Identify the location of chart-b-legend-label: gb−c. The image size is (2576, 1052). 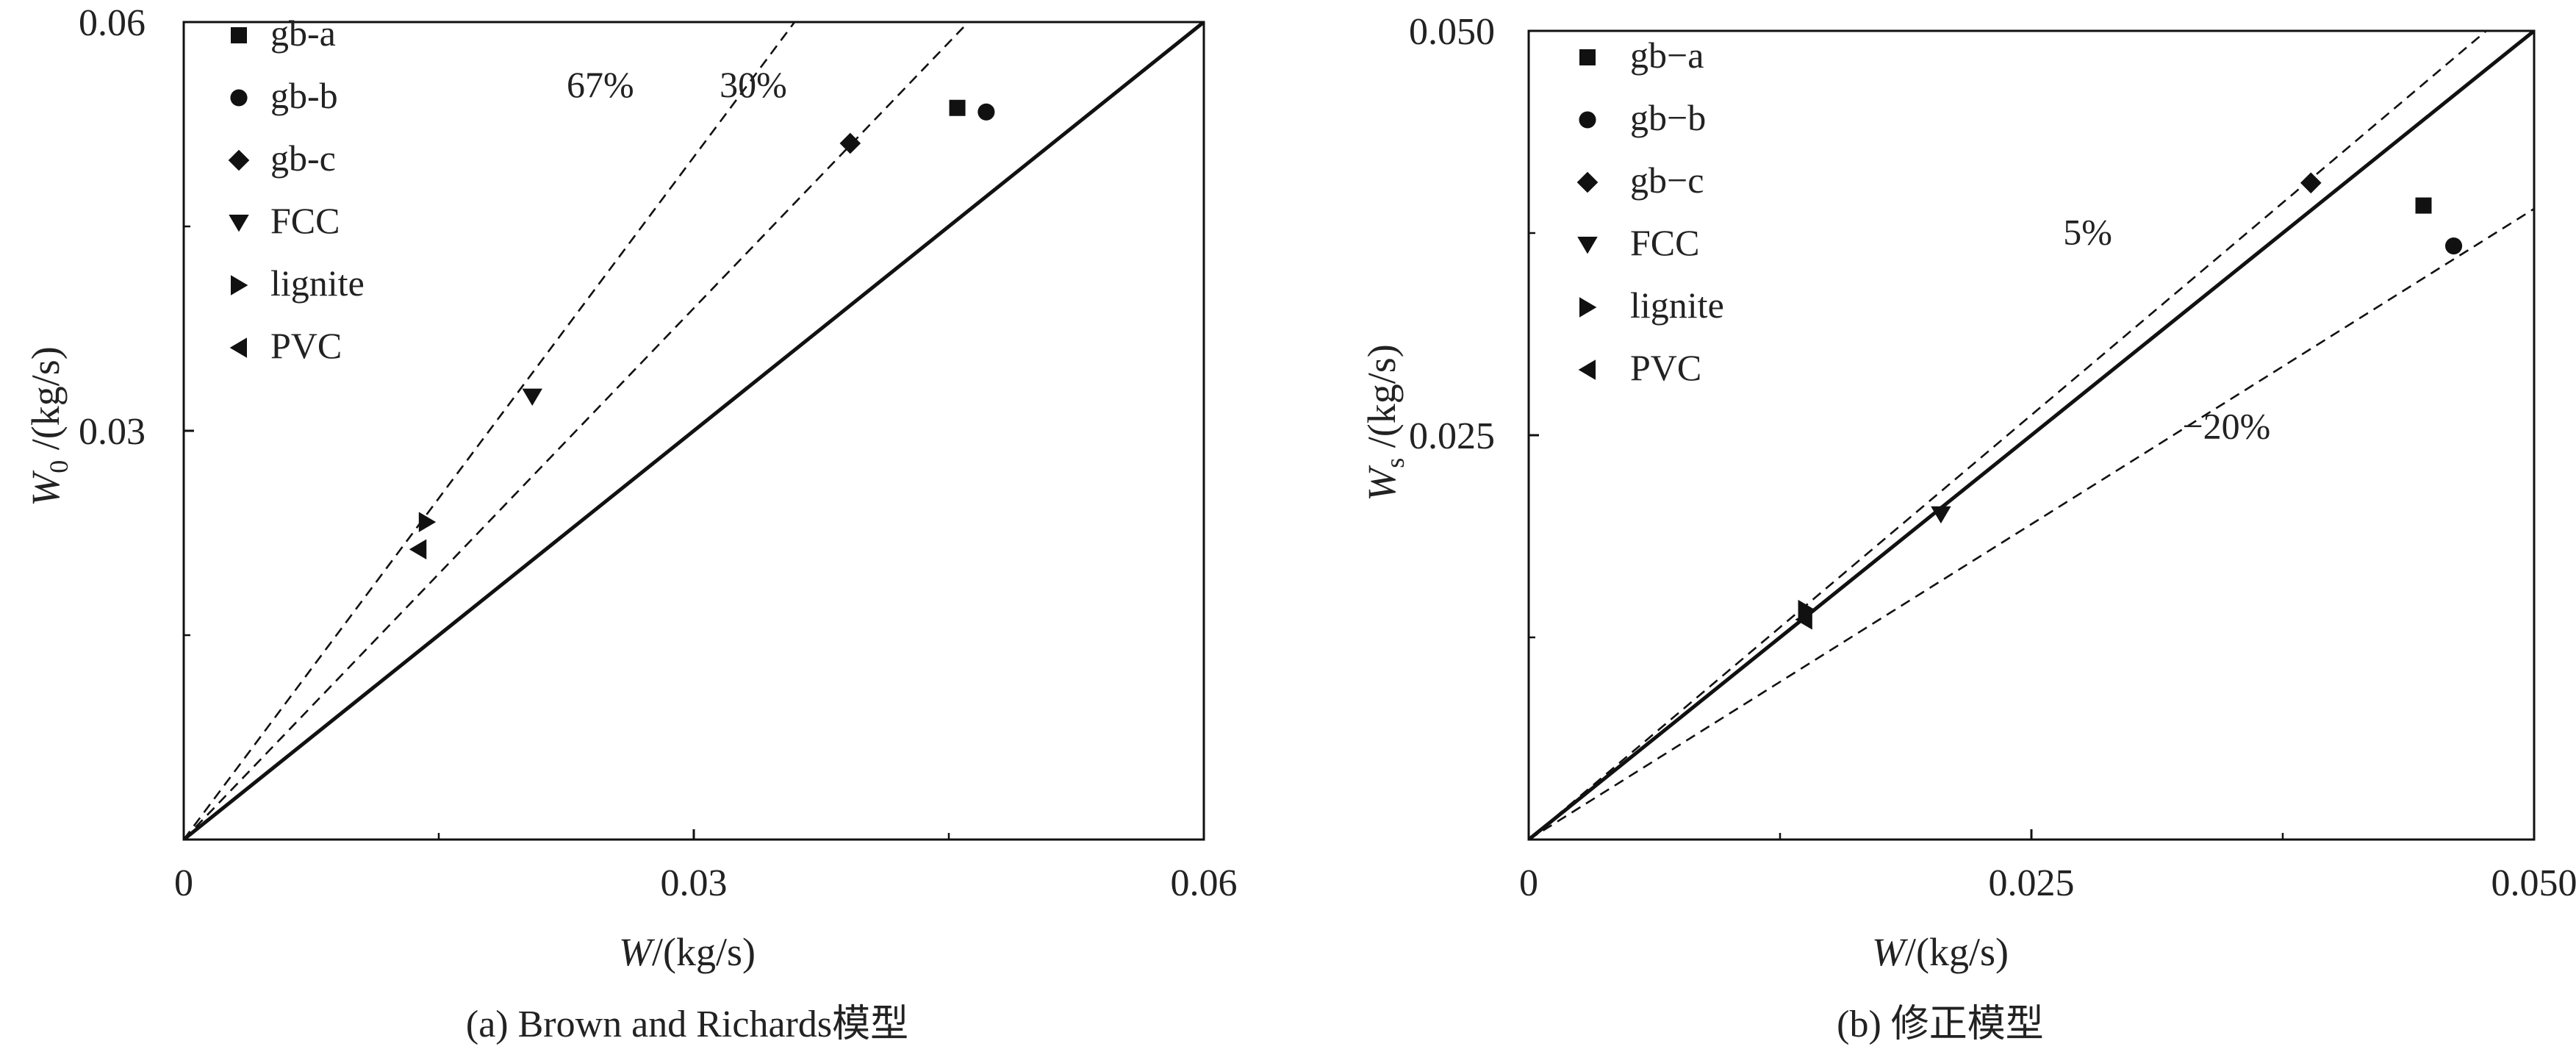
(1667, 180).